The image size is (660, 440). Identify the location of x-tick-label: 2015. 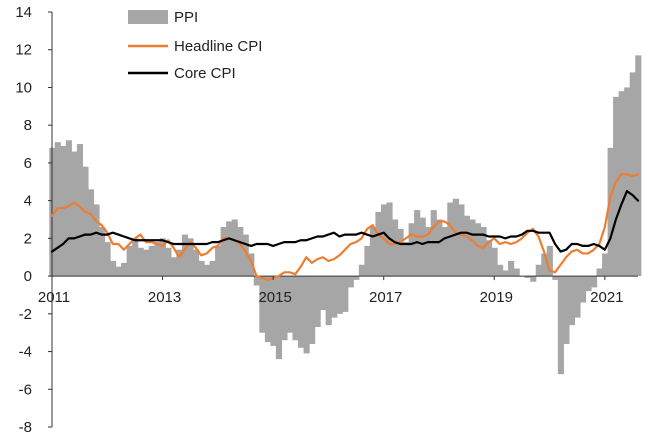
(274, 297).